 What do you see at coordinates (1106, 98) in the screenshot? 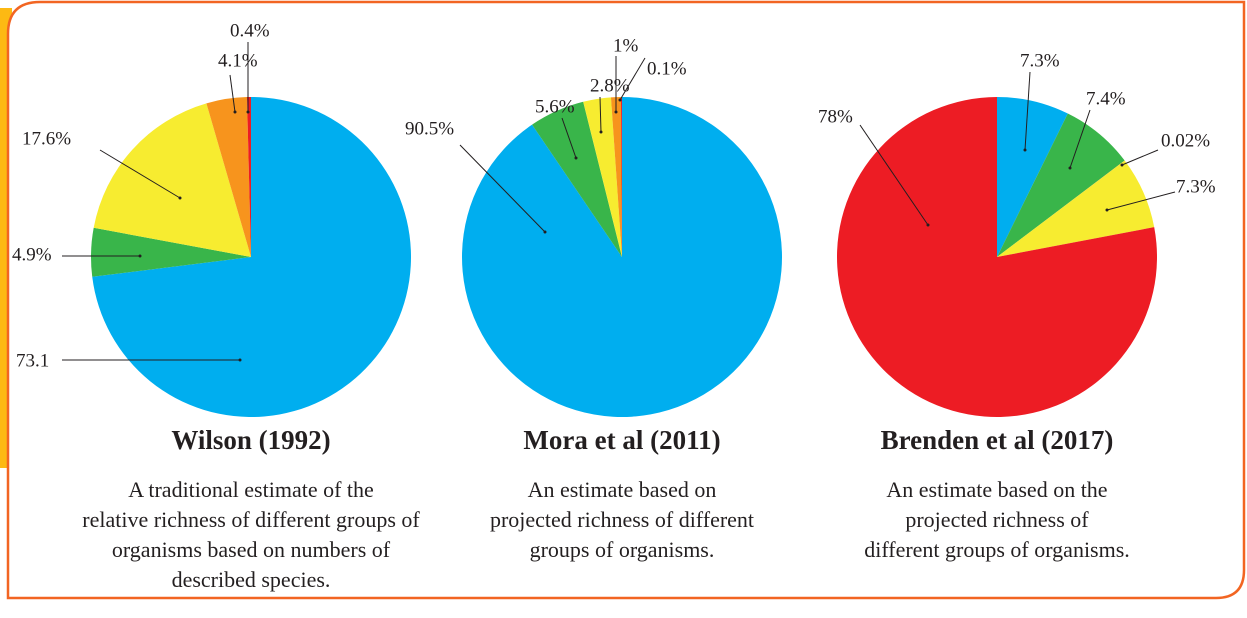
I see `value-label: 7.4%` at bounding box center [1106, 98].